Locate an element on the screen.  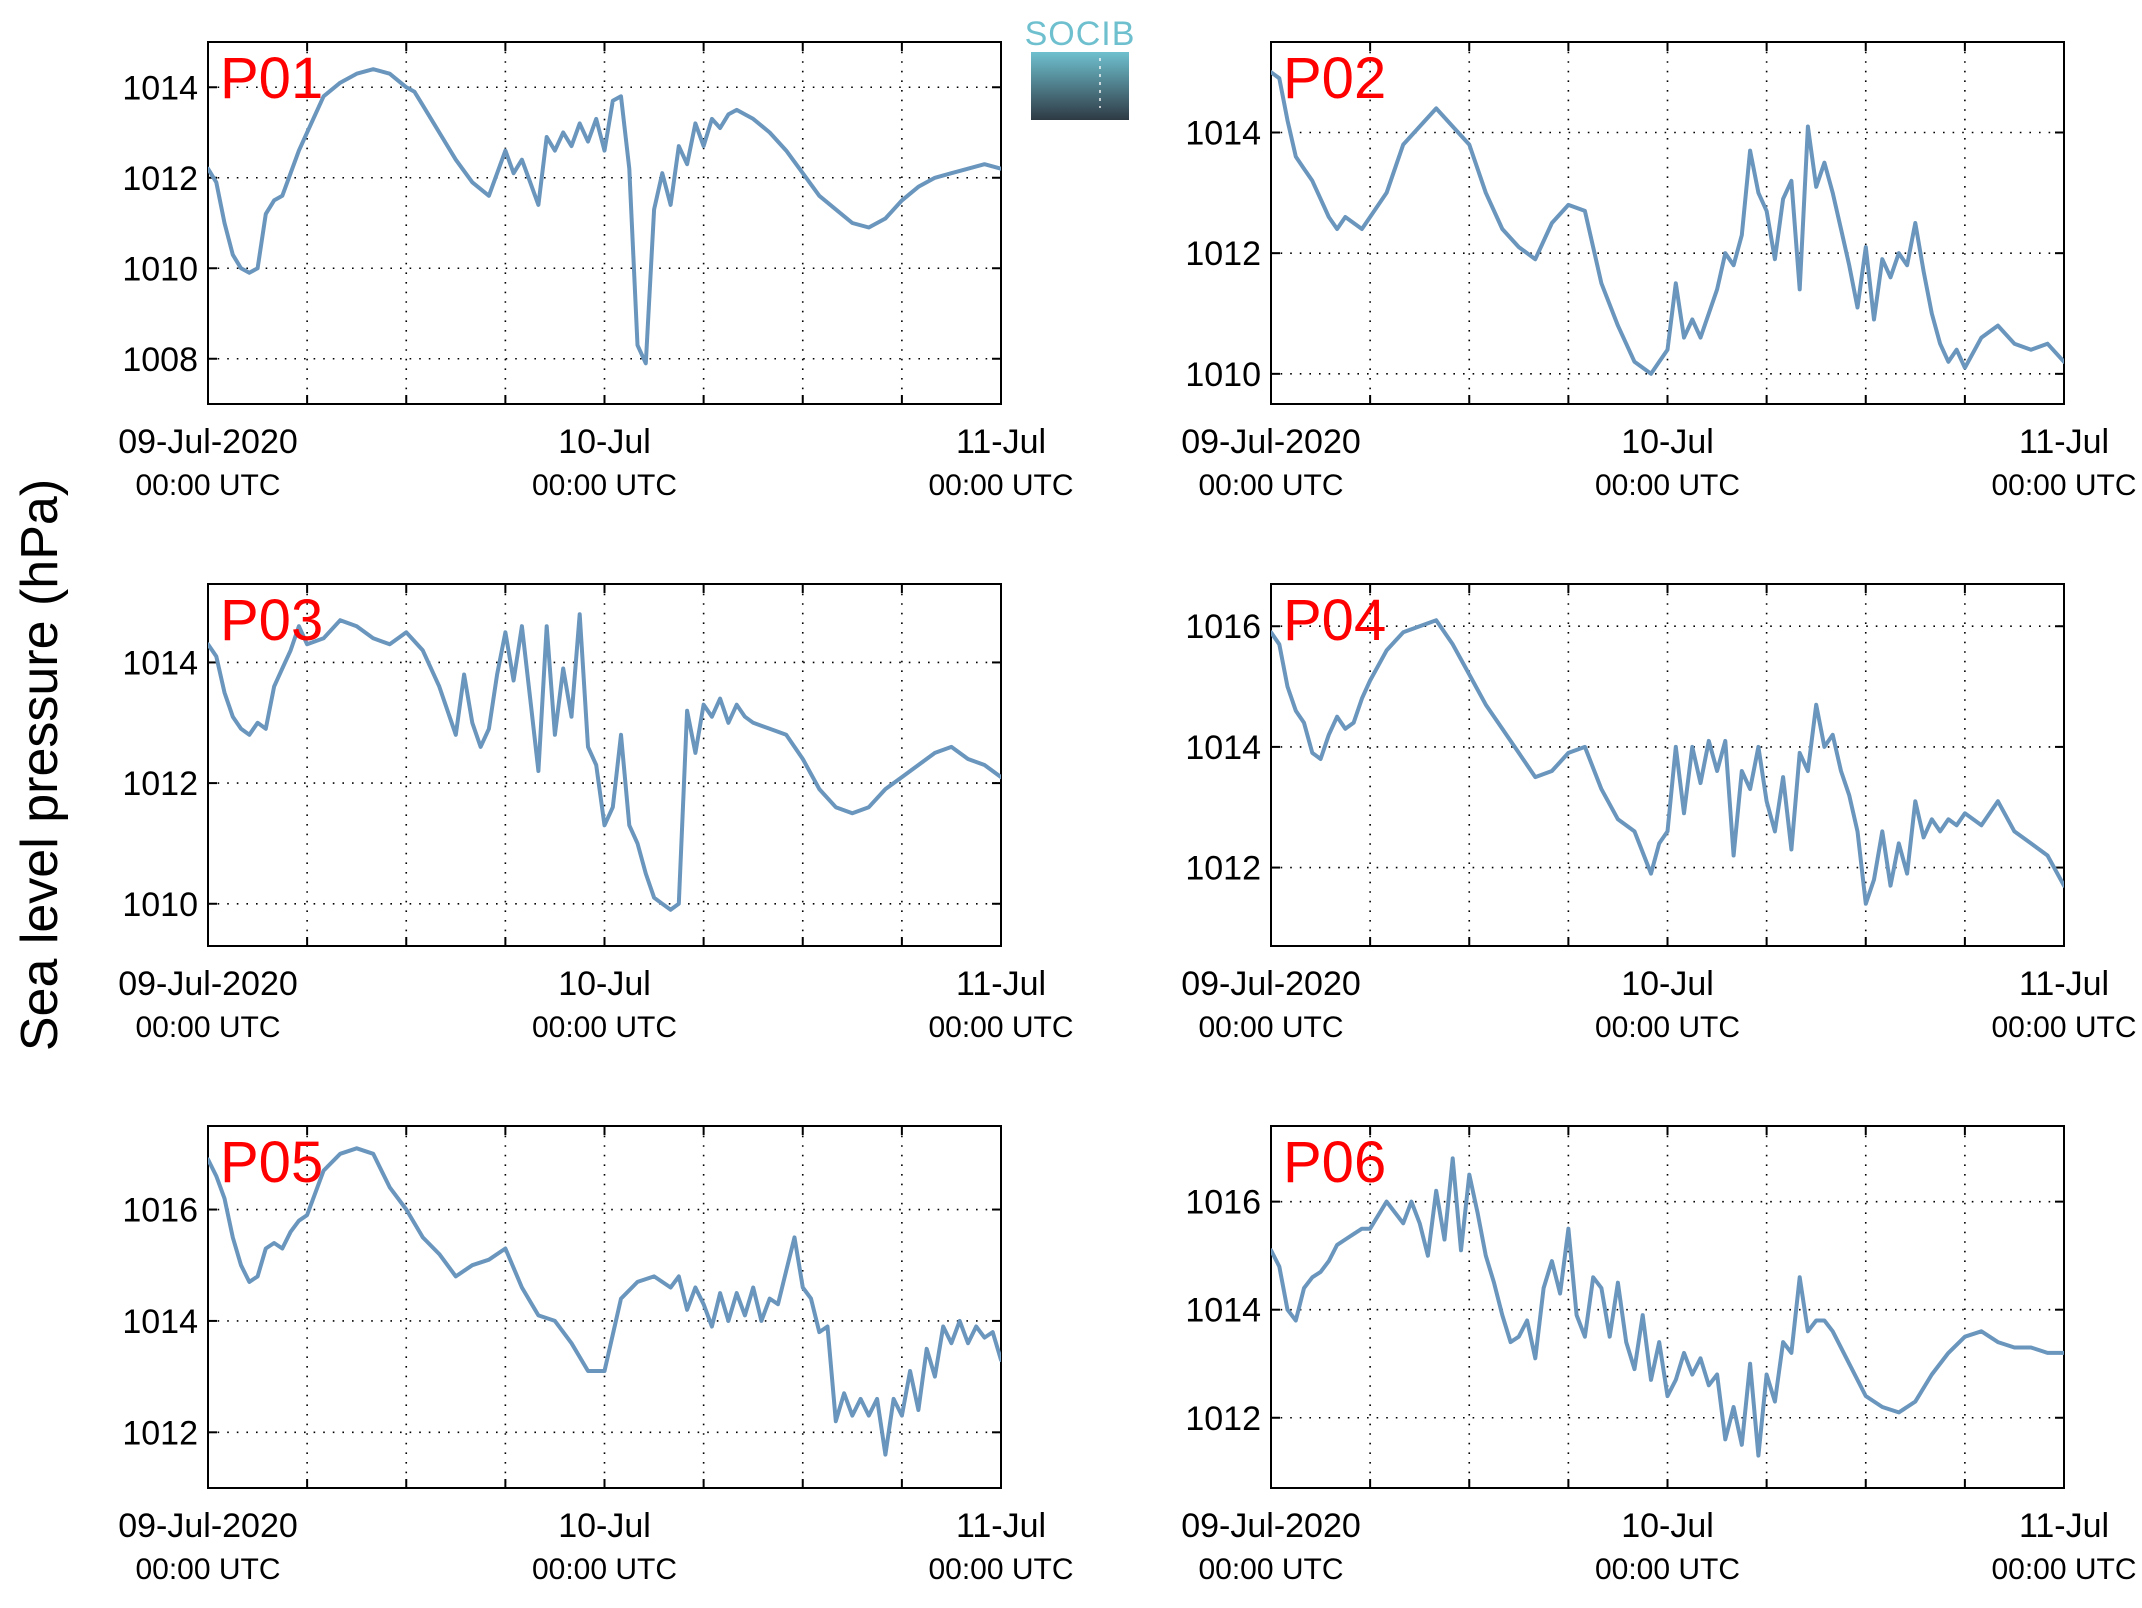
y-tick-label: 1008 is located at coordinates (160, 360).